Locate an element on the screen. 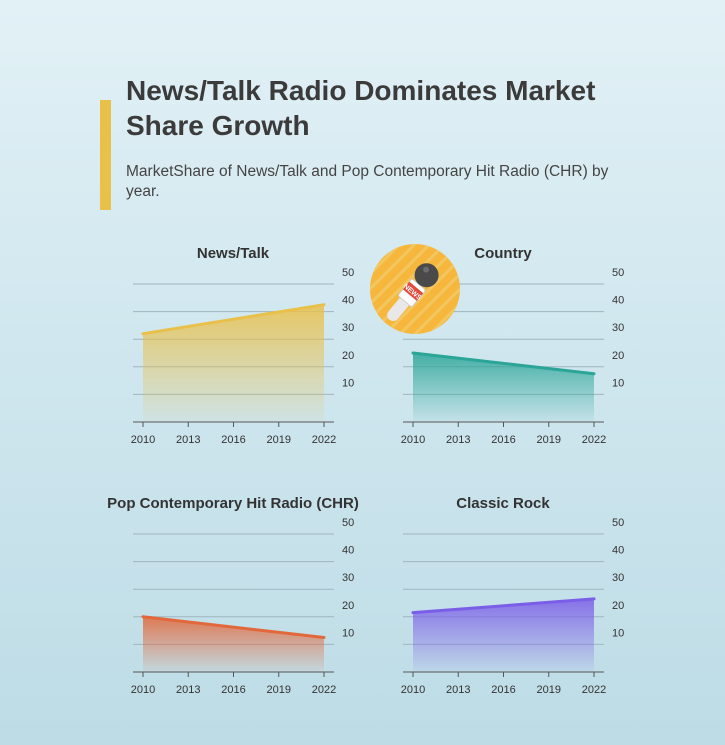 Image resolution: width=725 pixels, height=745 pixels. chart-panel-news-talk: News/Talk 10 20 30 40 50 2010 2013 2016 2019 2022 is located at coordinates (242, 345).